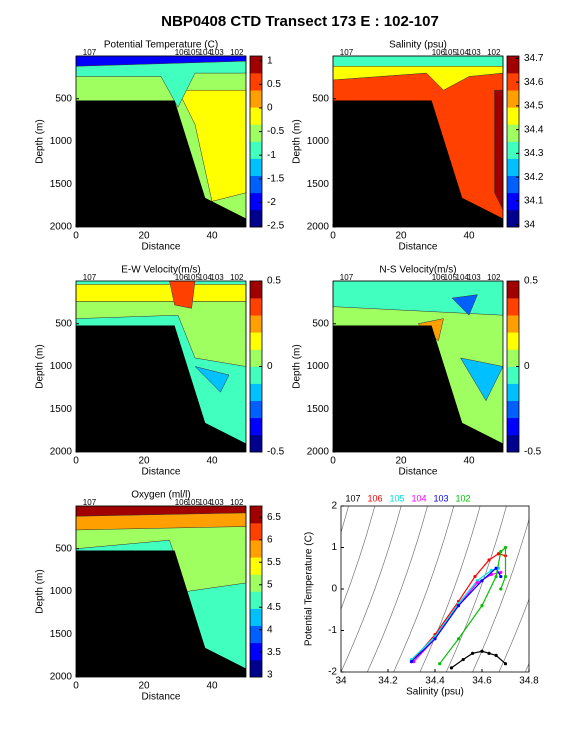 This screenshot has height=756, width=576. Describe the element at coordinates (388, 681) in the screenshot. I see `x-tick-label: 34.2` at that location.